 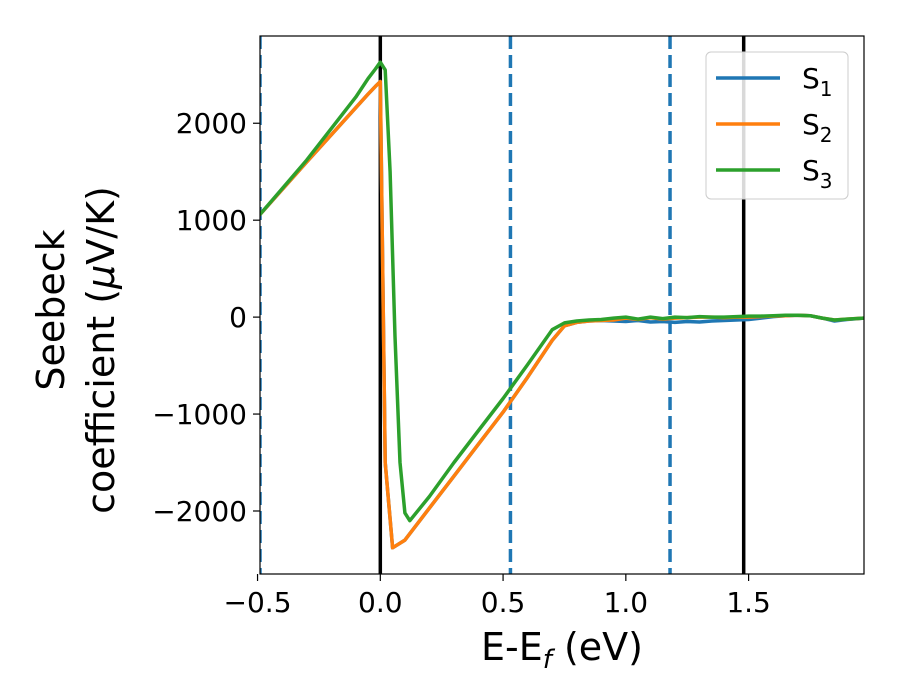 I want to click on legend-label-s3: S3, so click(x=817, y=173).